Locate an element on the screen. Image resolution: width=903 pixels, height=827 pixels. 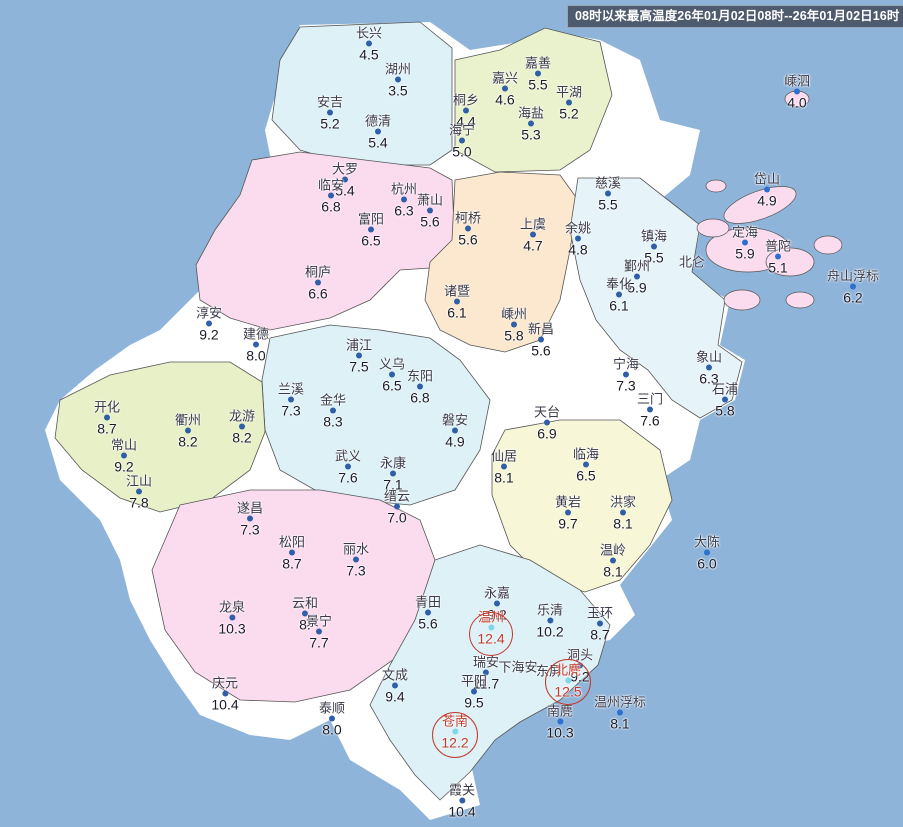
station-兰溪: 兰溪 7.3 is located at coordinates (291, 400).